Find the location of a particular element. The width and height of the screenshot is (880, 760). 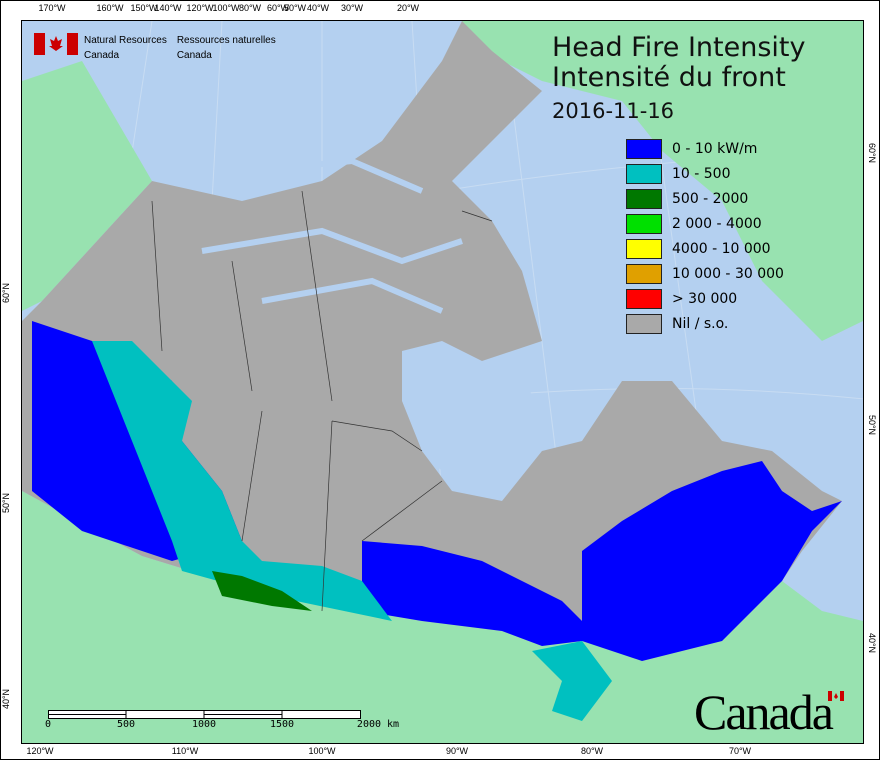

scale-label: 0 is located at coordinates (48, 724).